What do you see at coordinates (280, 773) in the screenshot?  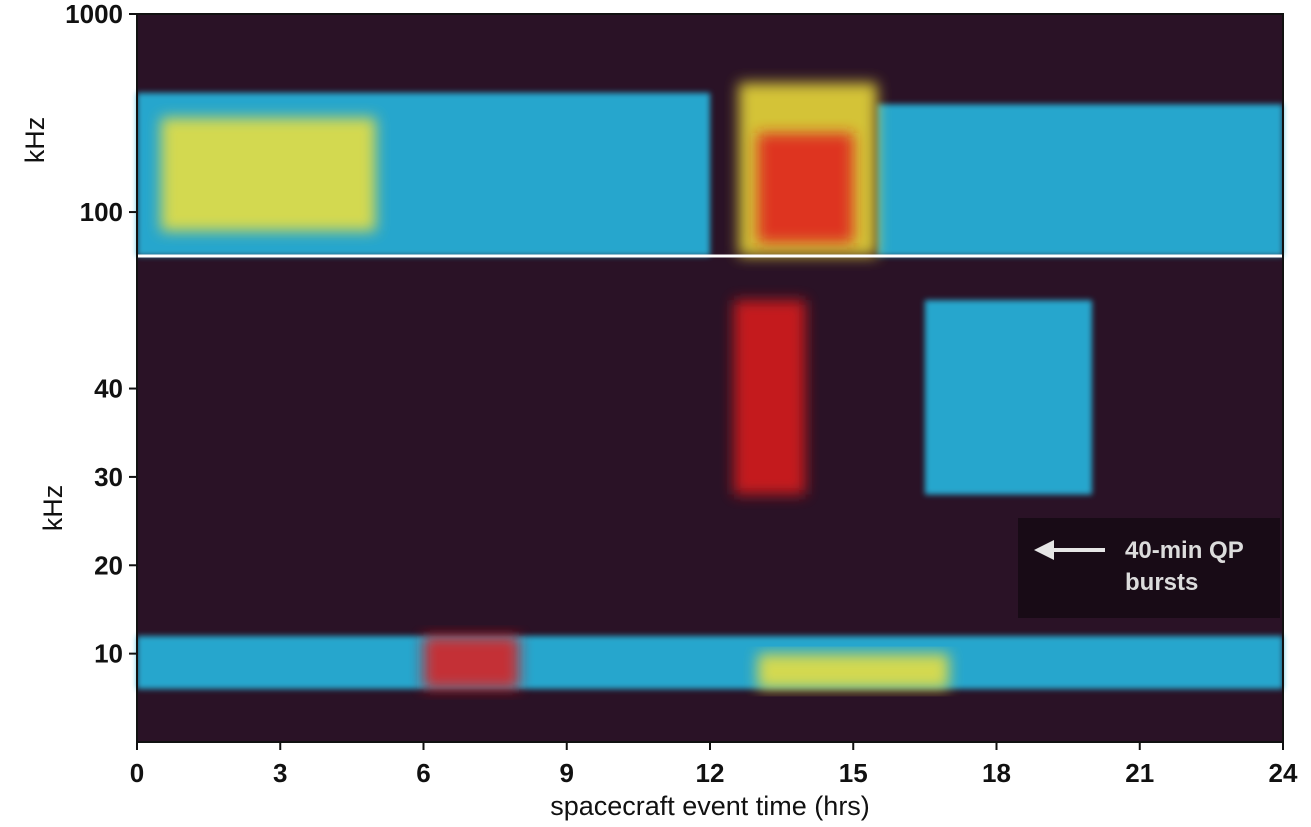 I see `x-tick-label-1: 3` at bounding box center [280, 773].